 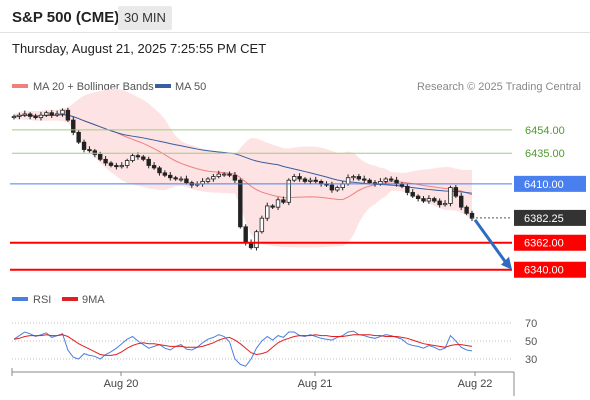 I want to click on ma20-legend-swatch, so click(x=20, y=86).